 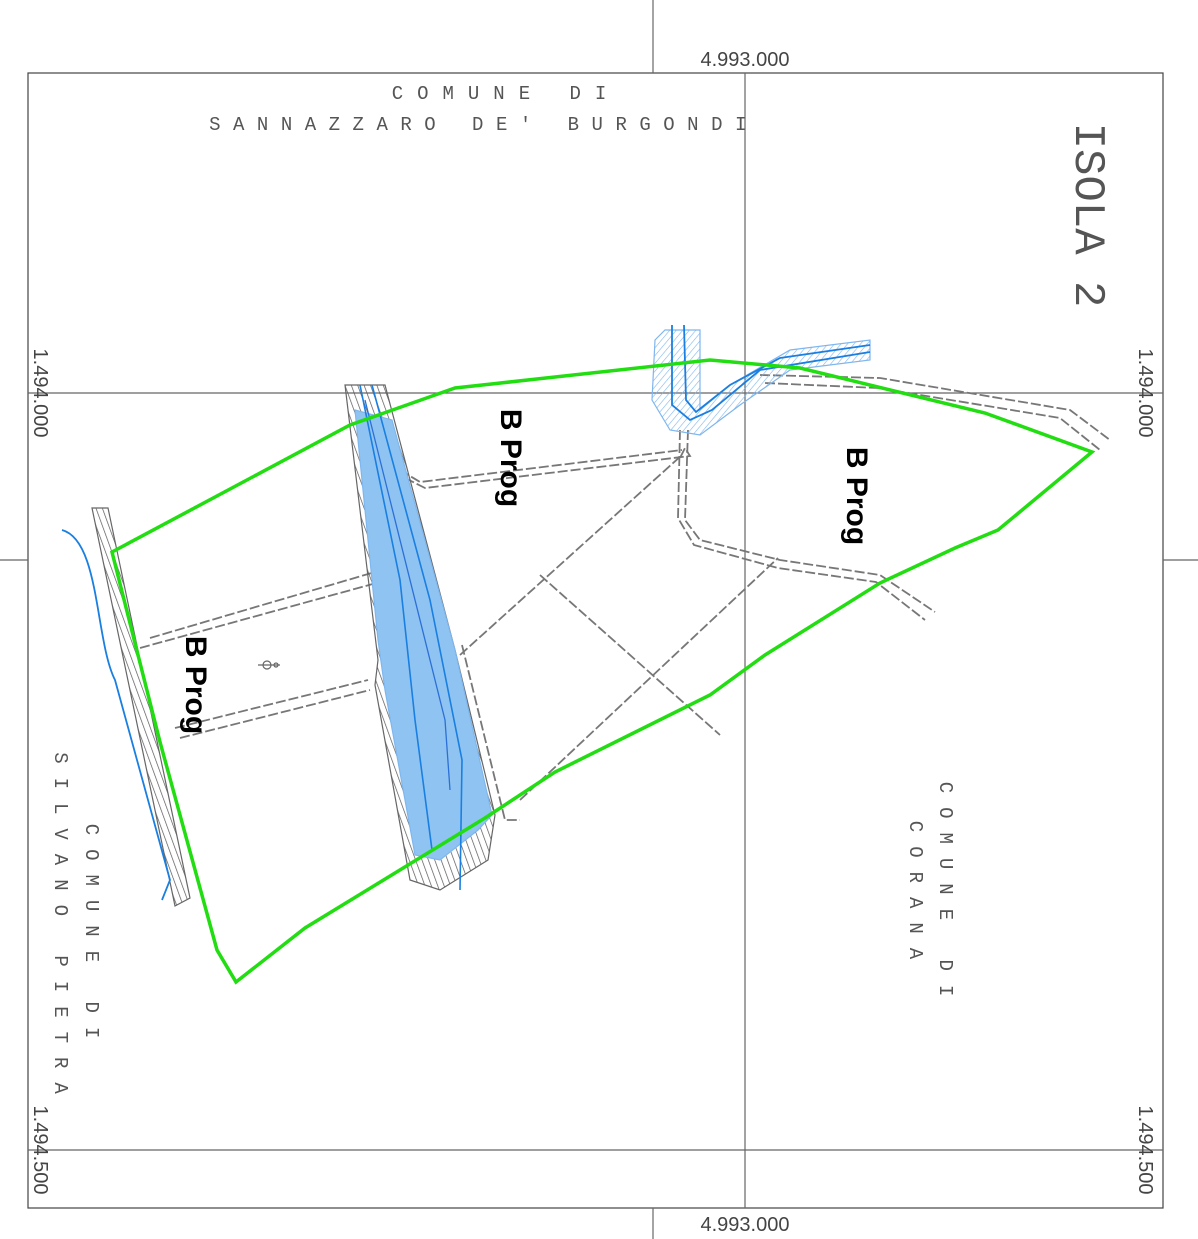 I want to click on north-channel, so click(x=761, y=380).